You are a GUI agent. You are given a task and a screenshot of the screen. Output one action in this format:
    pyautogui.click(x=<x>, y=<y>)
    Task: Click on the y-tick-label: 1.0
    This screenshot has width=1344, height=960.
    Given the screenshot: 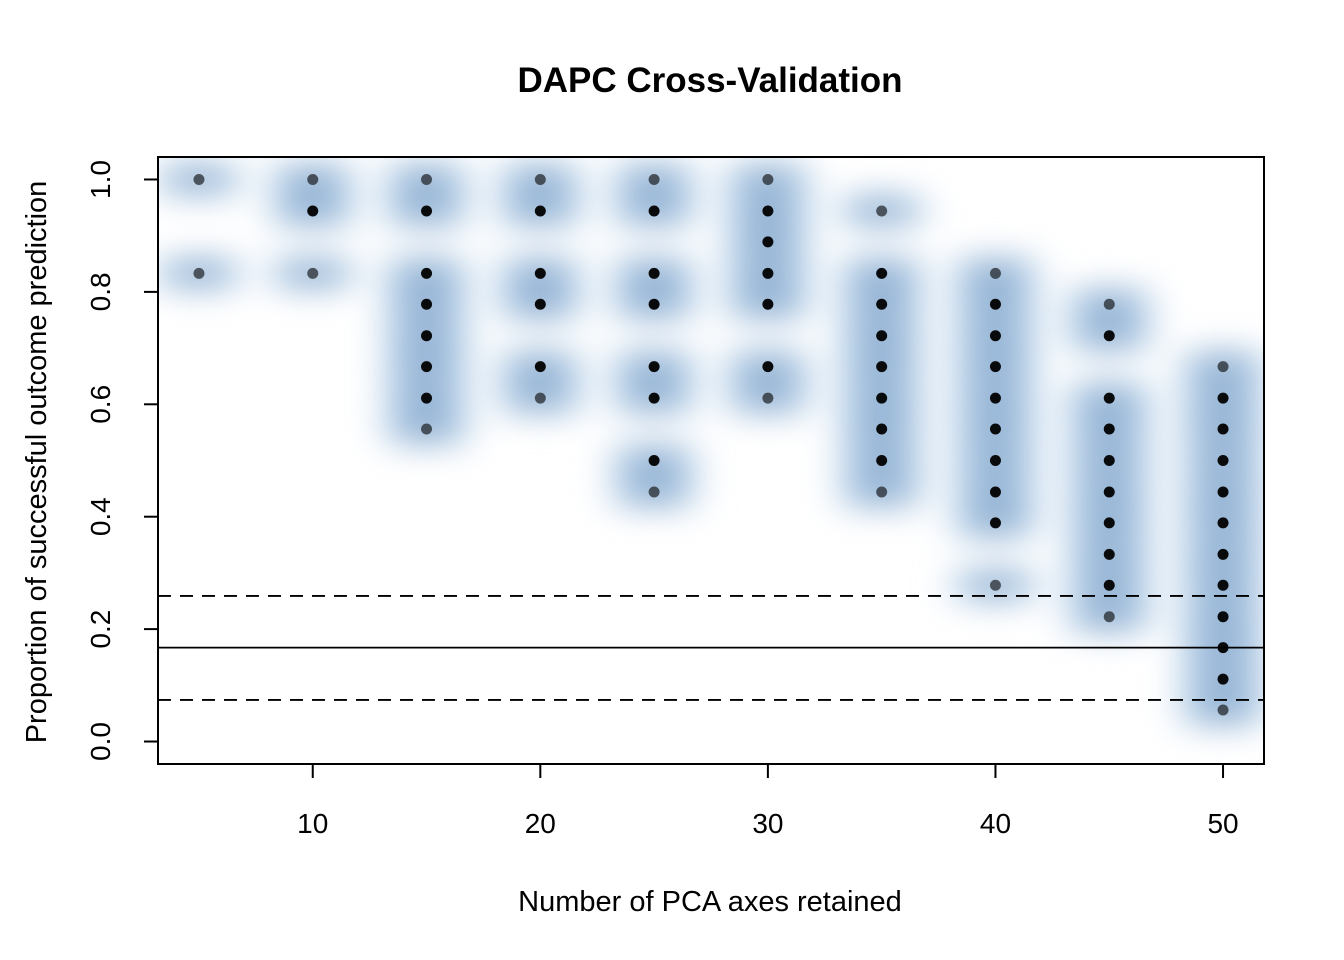 What is the action you would take?
    pyautogui.click(x=100, y=179)
    